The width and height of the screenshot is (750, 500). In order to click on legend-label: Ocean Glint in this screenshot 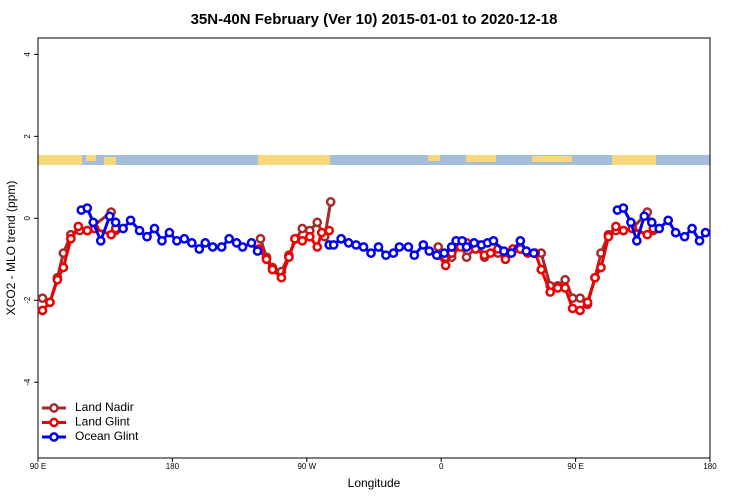, I will do `click(107, 436)`.